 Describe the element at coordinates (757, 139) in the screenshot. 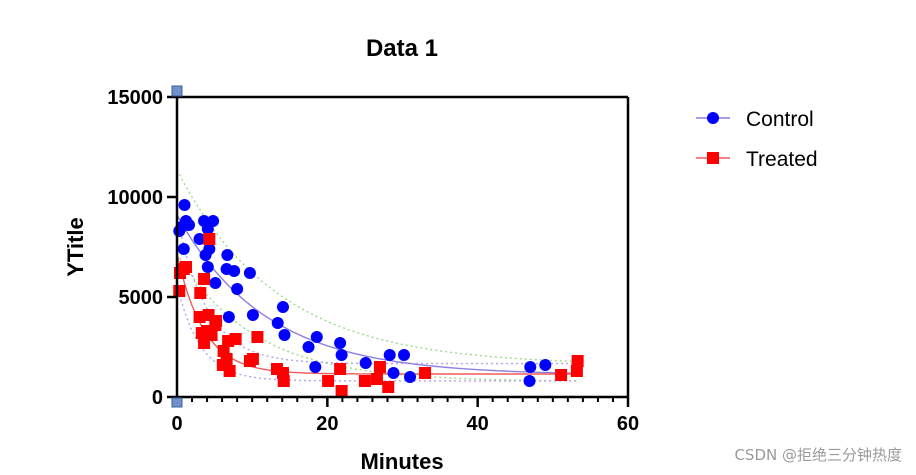

I see `legend: Control Treated` at that location.